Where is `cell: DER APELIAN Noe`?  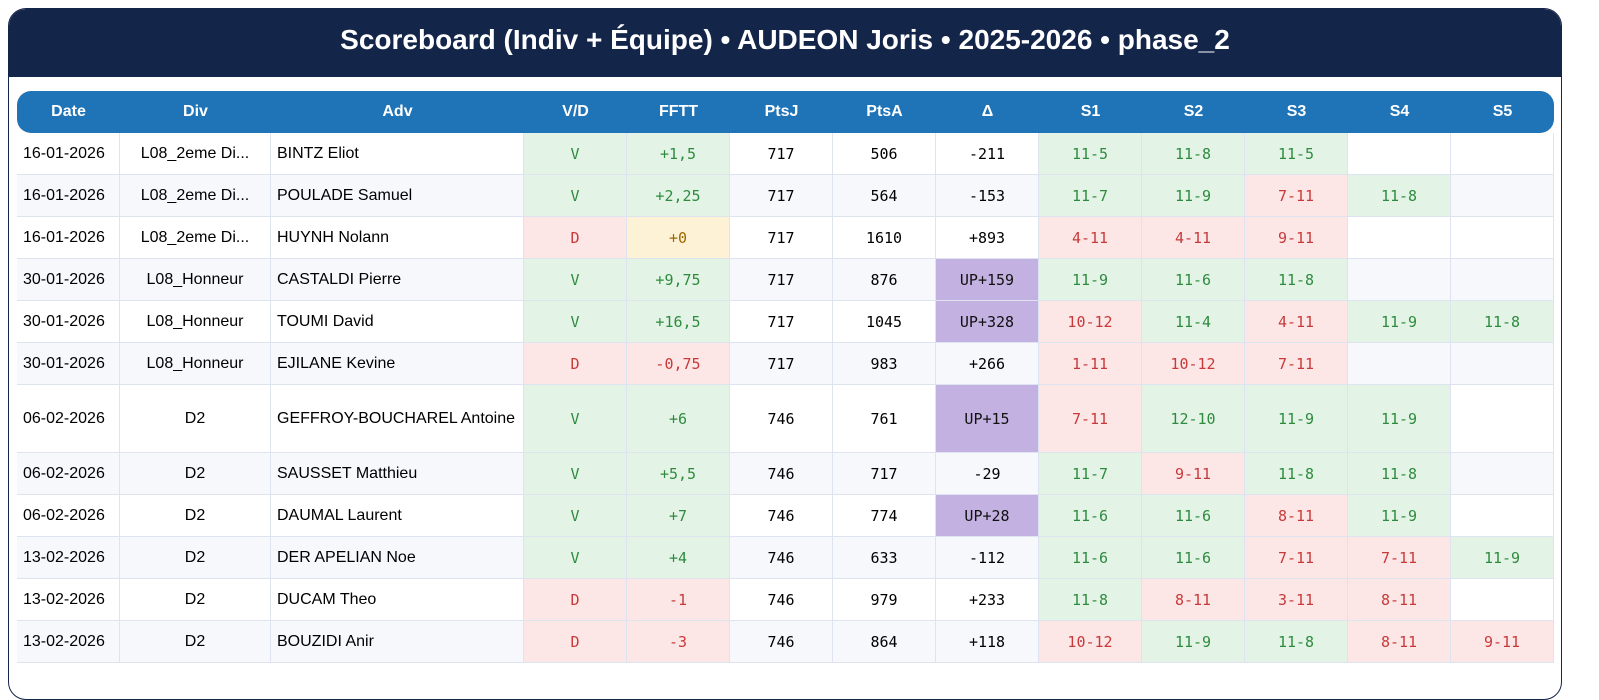
cell: DER APELIAN Noe is located at coordinates (397, 558).